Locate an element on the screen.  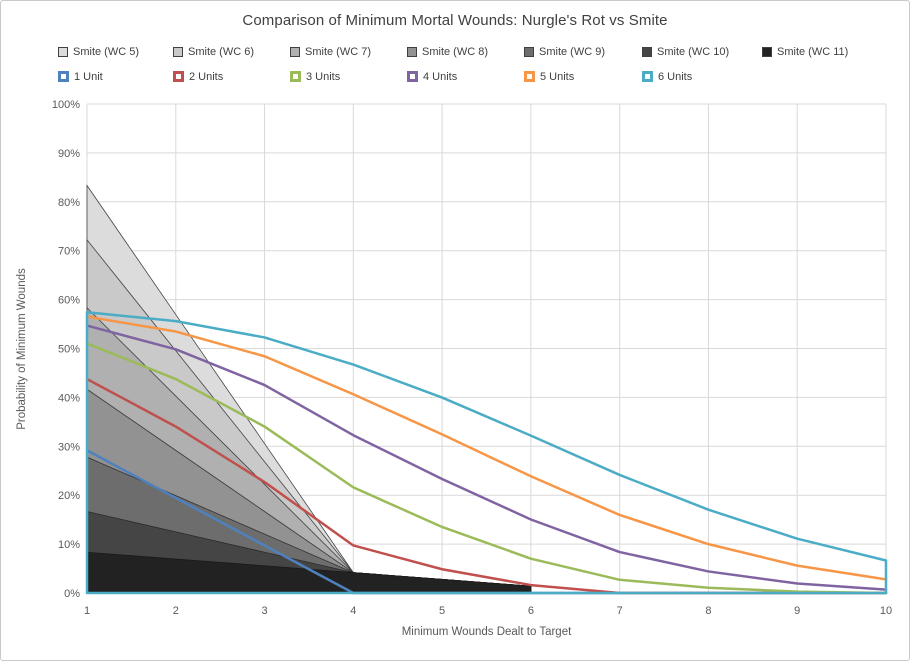
legend-item-4-units: 4 Units is located at coordinates (432, 76).